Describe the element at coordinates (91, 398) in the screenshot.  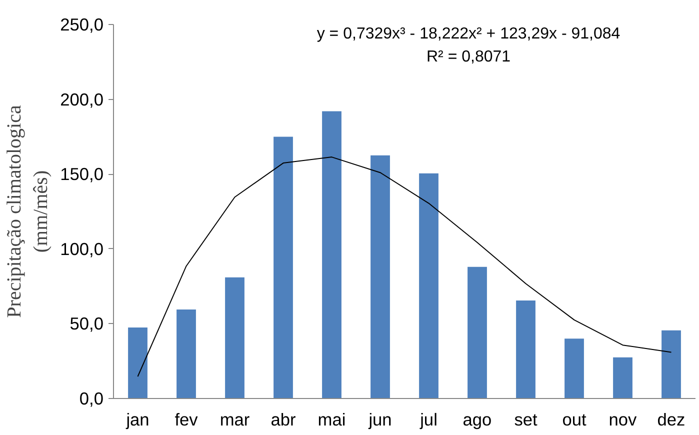
I see `y-tick-label: 0,0` at that location.